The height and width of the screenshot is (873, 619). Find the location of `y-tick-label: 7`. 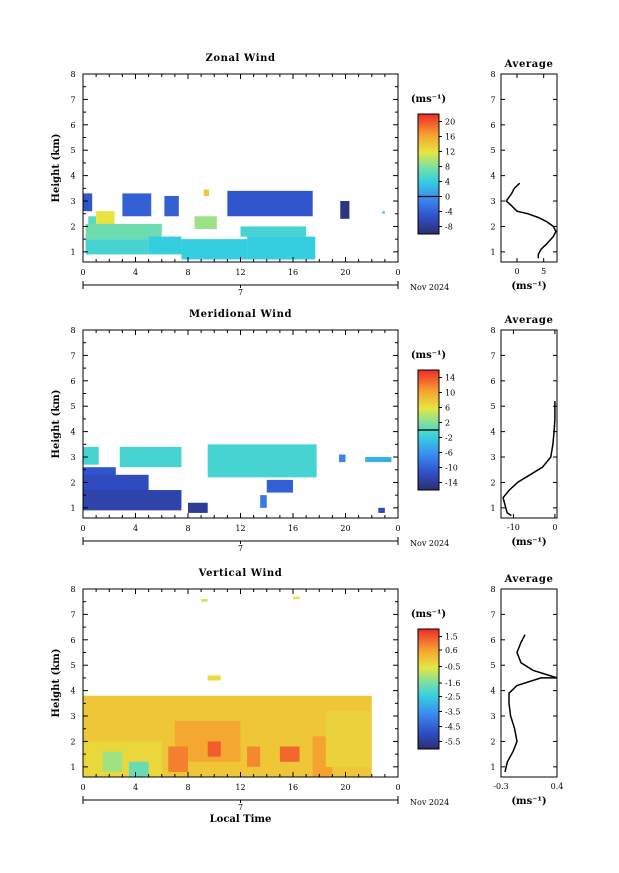

y-tick-label: 7 is located at coordinates (72, 355).